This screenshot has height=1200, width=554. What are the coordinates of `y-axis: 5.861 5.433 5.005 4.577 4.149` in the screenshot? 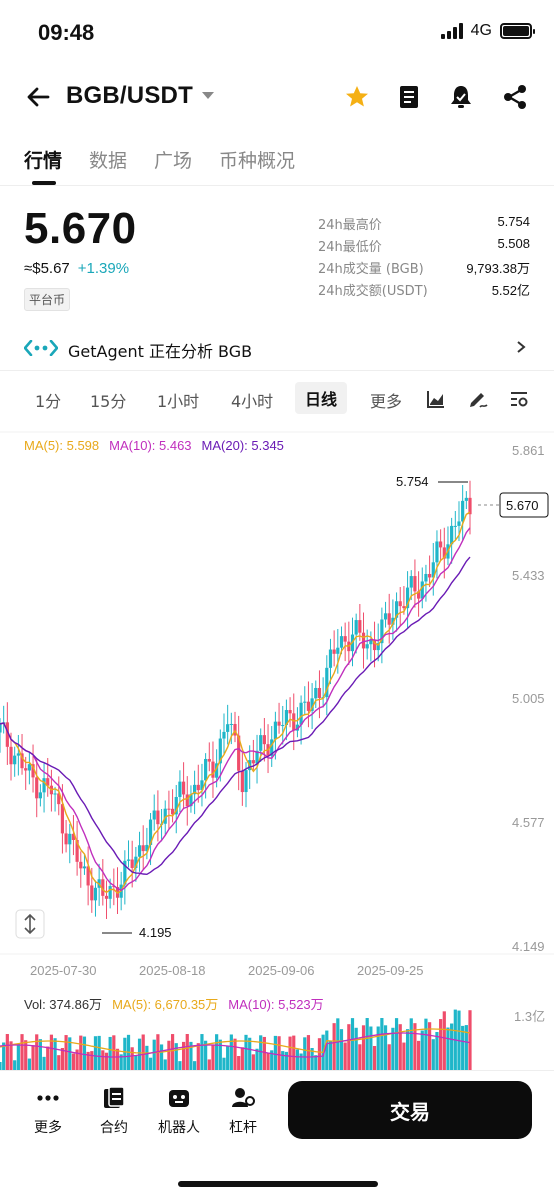 It's located at (528, 698).